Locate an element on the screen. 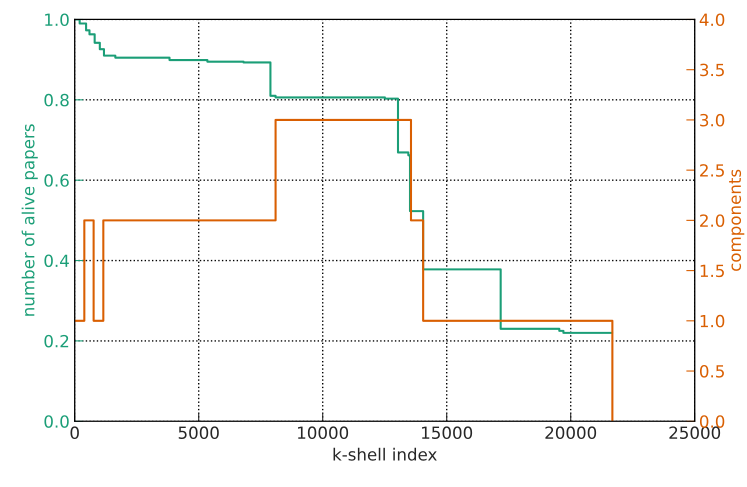  y2-tick-label: 0.0 is located at coordinates (712, 421).